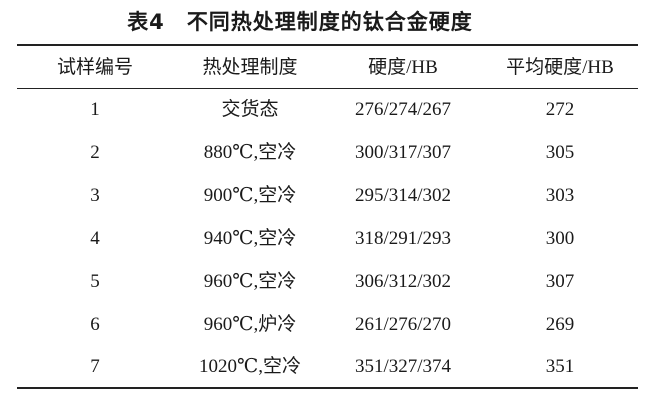 The width and height of the screenshot is (668, 401). What do you see at coordinates (403, 152) in the screenshot?
I see `table-cell: 300/317/307` at bounding box center [403, 152].